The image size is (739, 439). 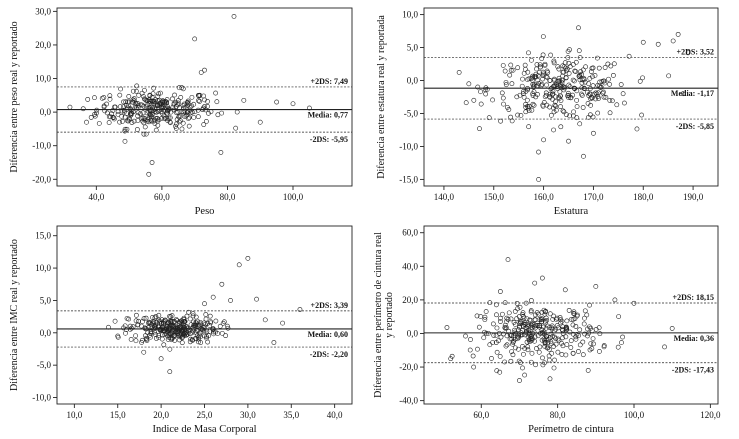 I want to click on x-tick-label: 150,0, so click(x=494, y=197).